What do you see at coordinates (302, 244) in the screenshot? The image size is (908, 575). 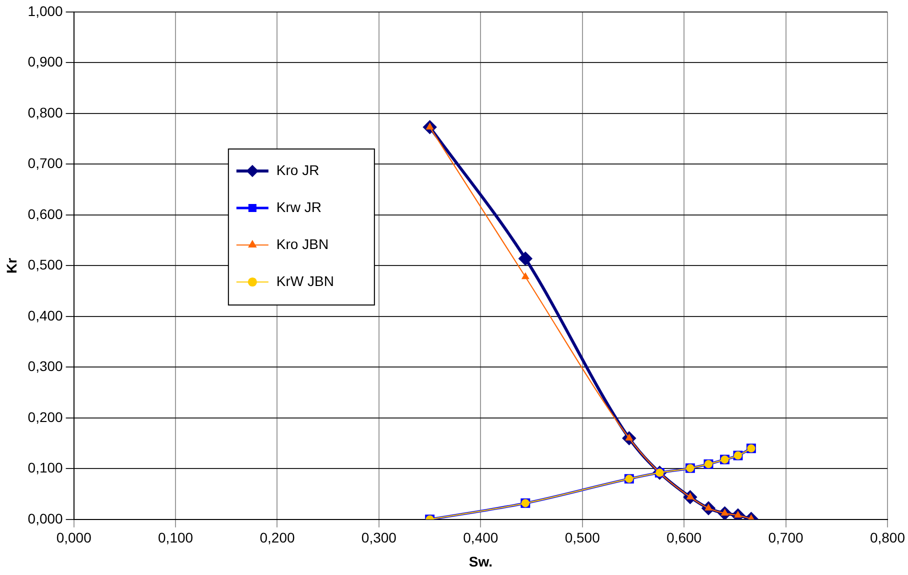 I see `legend-label: Kro JBN` at bounding box center [302, 244].